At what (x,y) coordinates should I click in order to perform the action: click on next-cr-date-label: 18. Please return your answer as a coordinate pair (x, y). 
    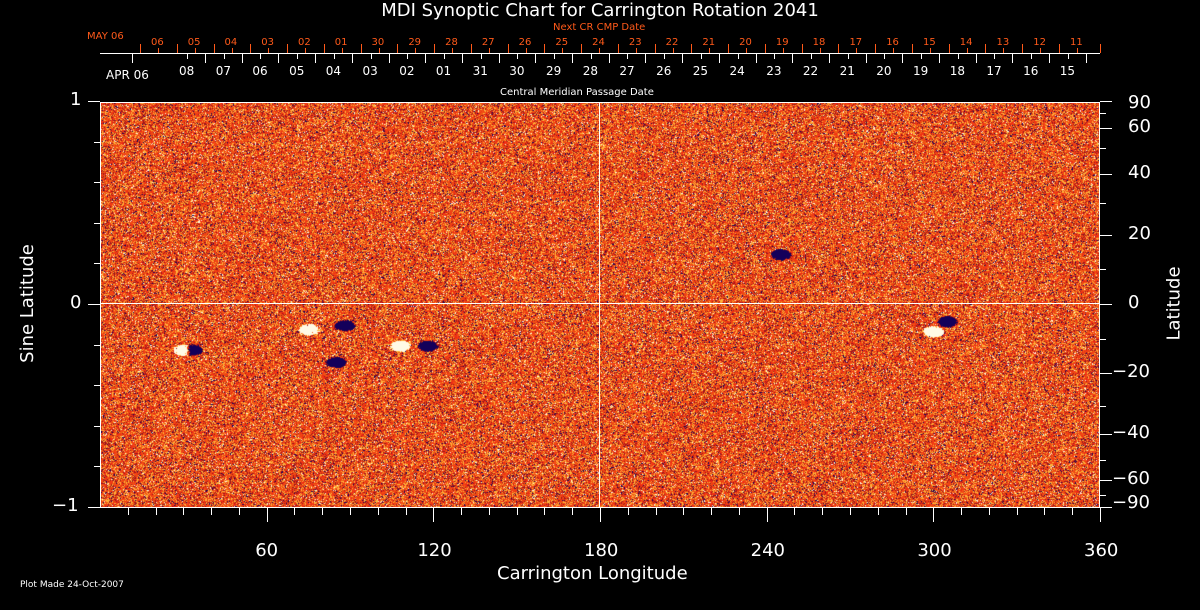
    Looking at the image, I should click on (819, 42).